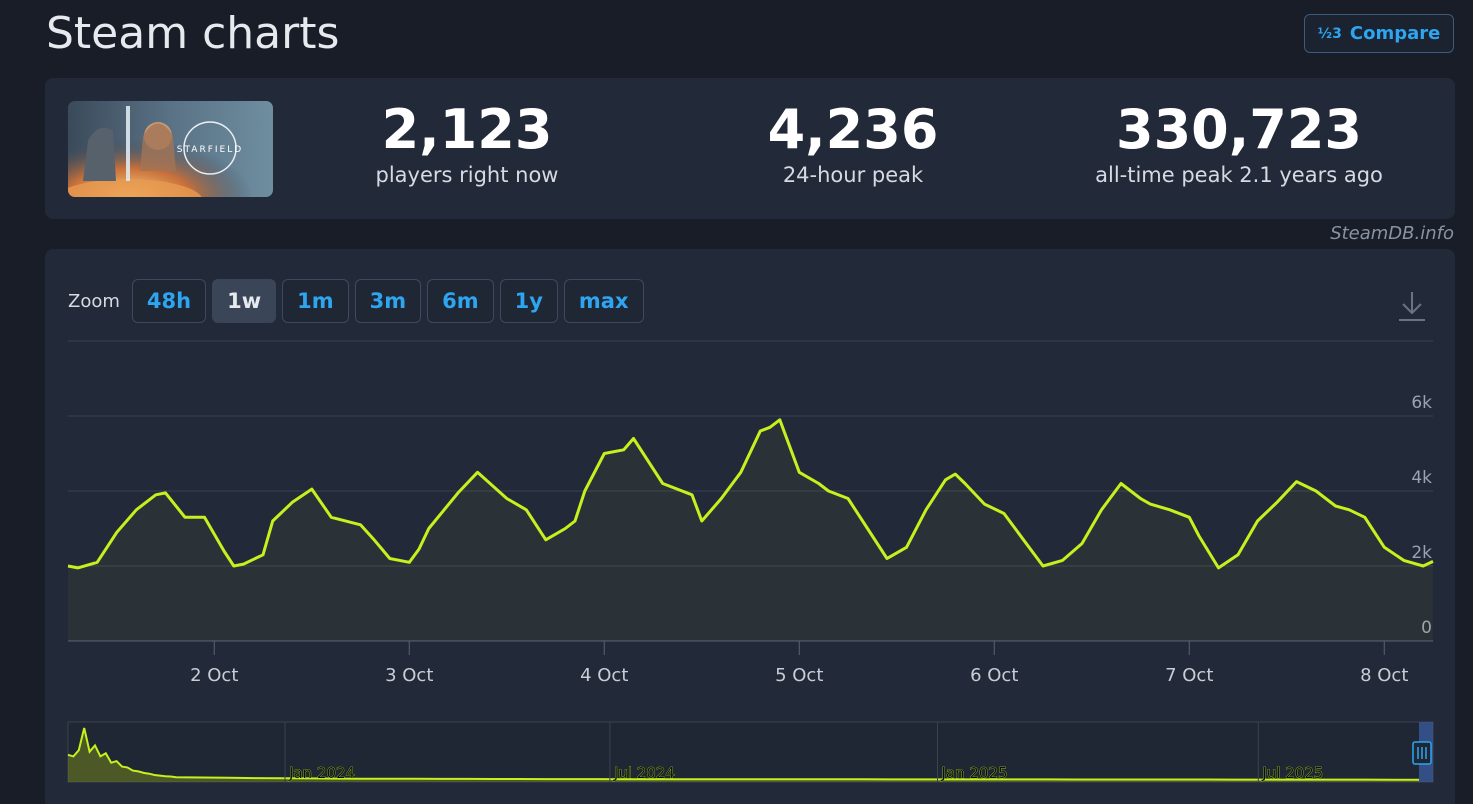 This screenshot has width=1473, height=804. What do you see at coordinates (604, 675) in the screenshot?
I see `x-tick-label: 4 Oct` at bounding box center [604, 675].